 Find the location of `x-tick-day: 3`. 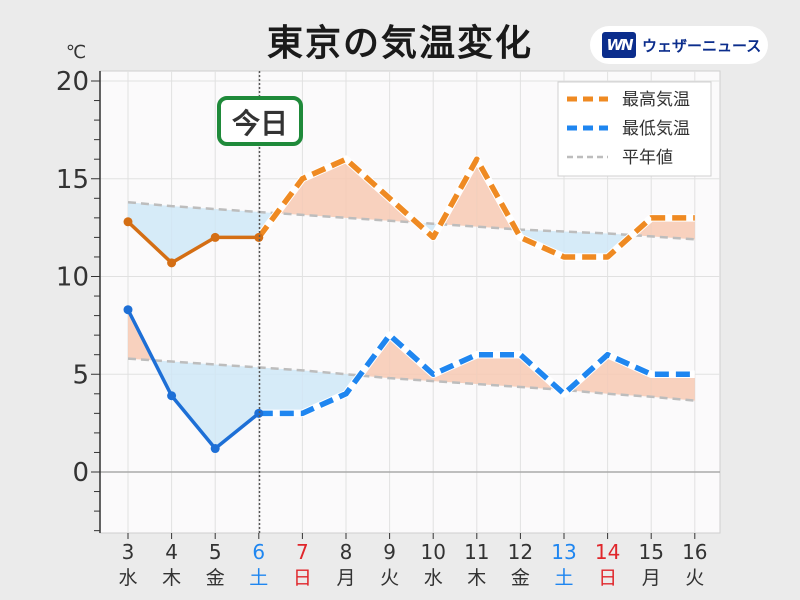

x-tick-day: 3 is located at coordinates (128, 552).